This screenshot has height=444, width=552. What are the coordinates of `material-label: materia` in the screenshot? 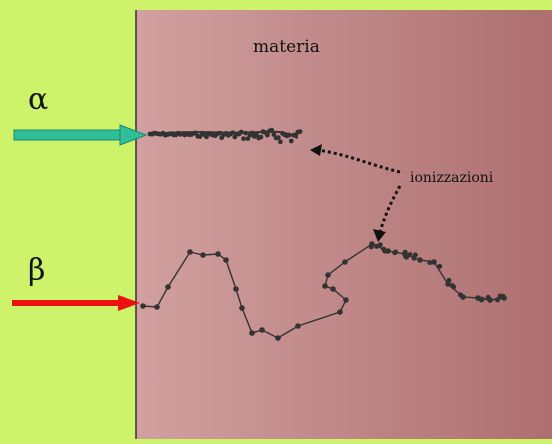 It's located at (286, 47).